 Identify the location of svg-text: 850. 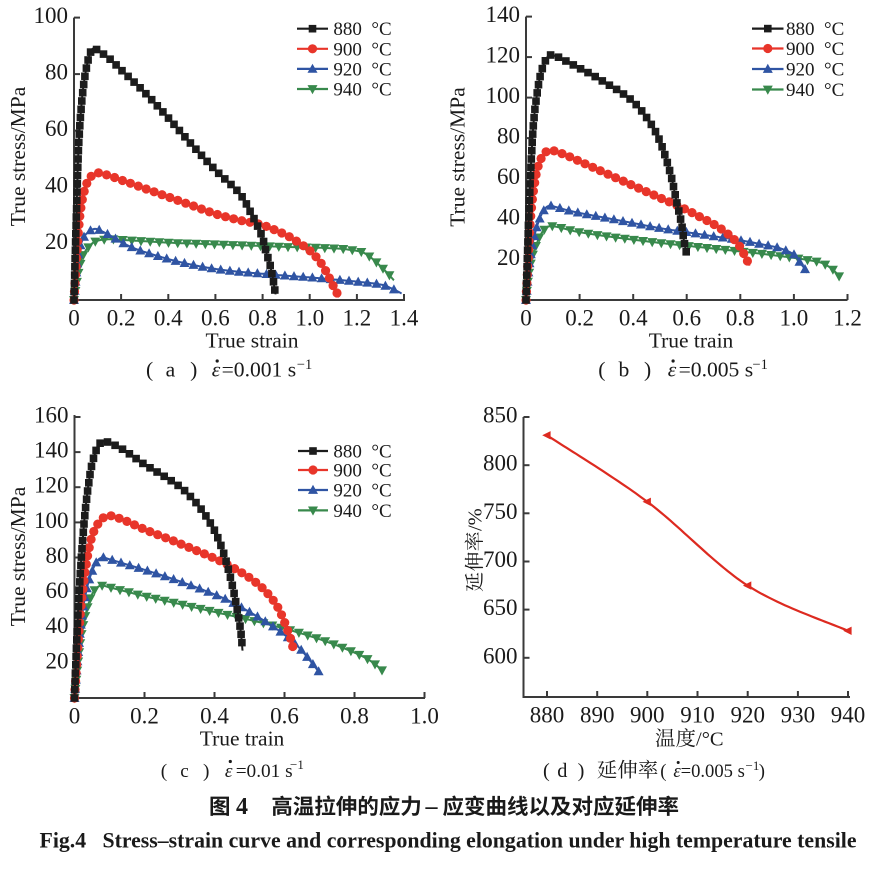
(500, 415).